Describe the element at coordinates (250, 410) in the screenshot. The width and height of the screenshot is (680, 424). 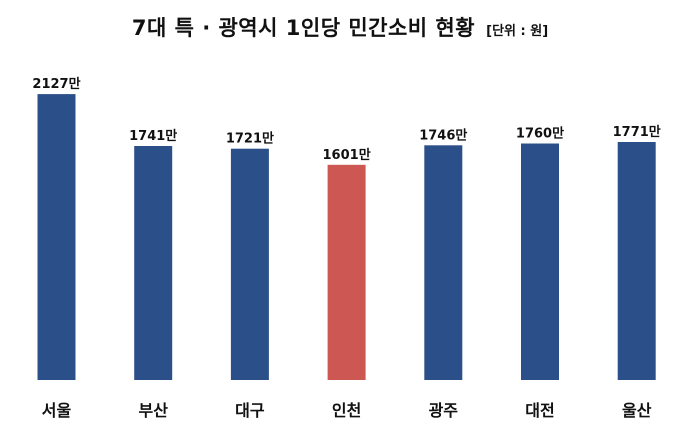
I see `category-label-3: 대구` at that location.